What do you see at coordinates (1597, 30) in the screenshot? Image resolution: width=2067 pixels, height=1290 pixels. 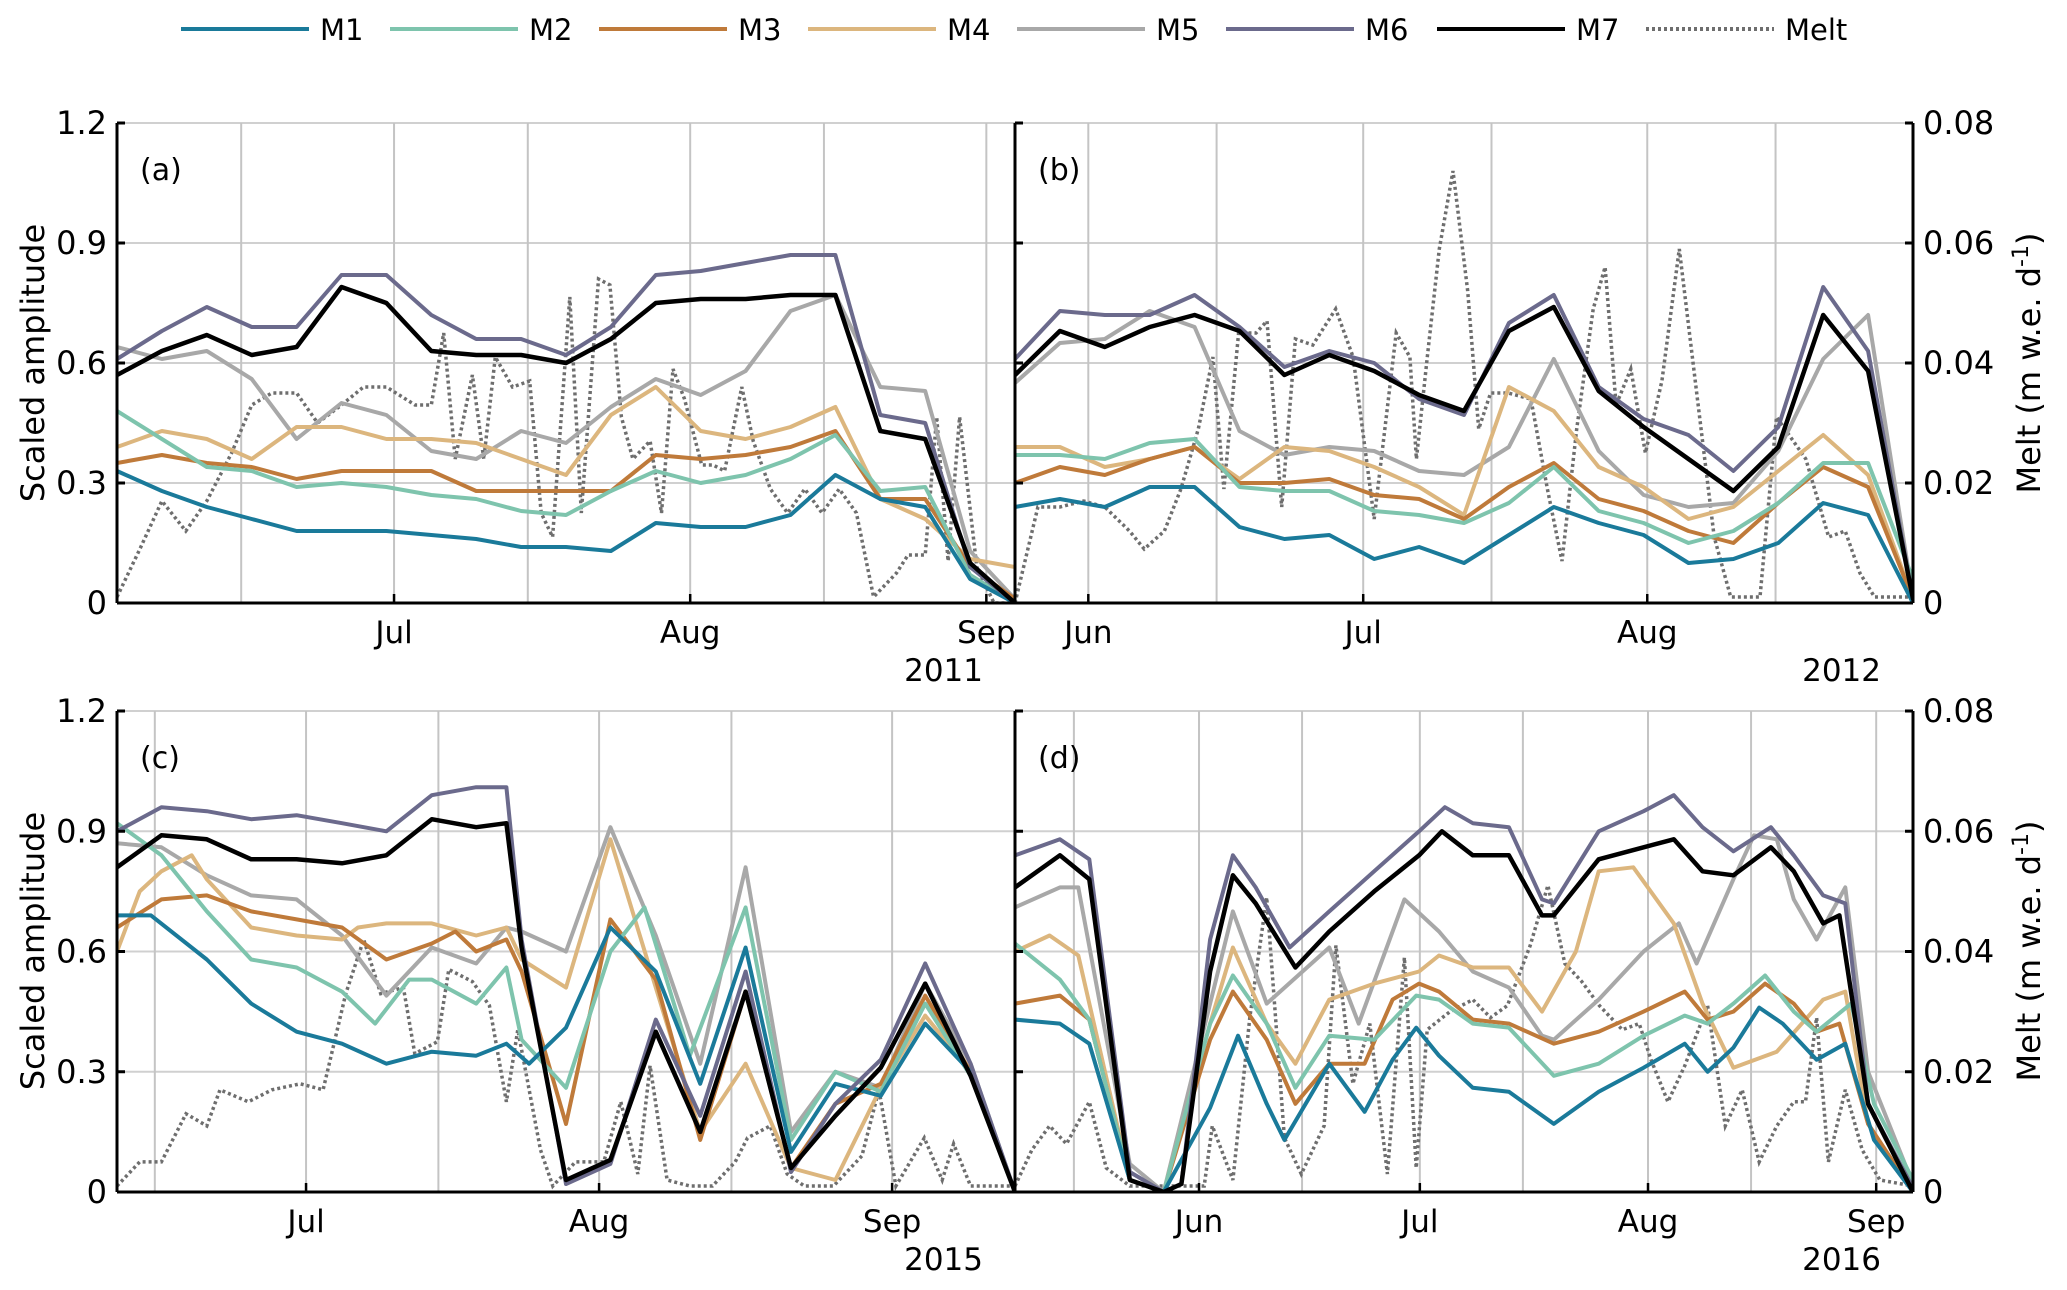 I see `legend-label-m7: M7` at bounding box center [1597, 30].